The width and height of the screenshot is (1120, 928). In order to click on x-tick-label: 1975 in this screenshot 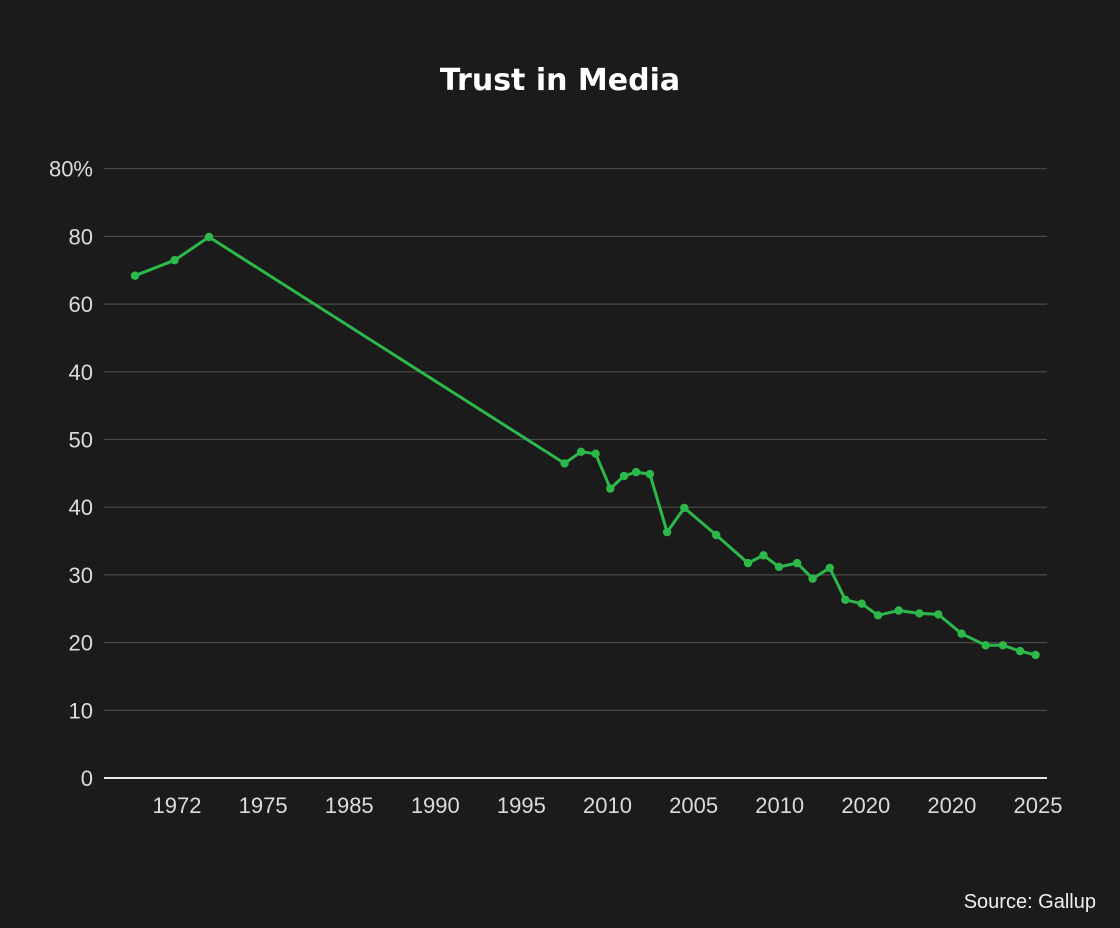, I will do `click(263, 805)`.